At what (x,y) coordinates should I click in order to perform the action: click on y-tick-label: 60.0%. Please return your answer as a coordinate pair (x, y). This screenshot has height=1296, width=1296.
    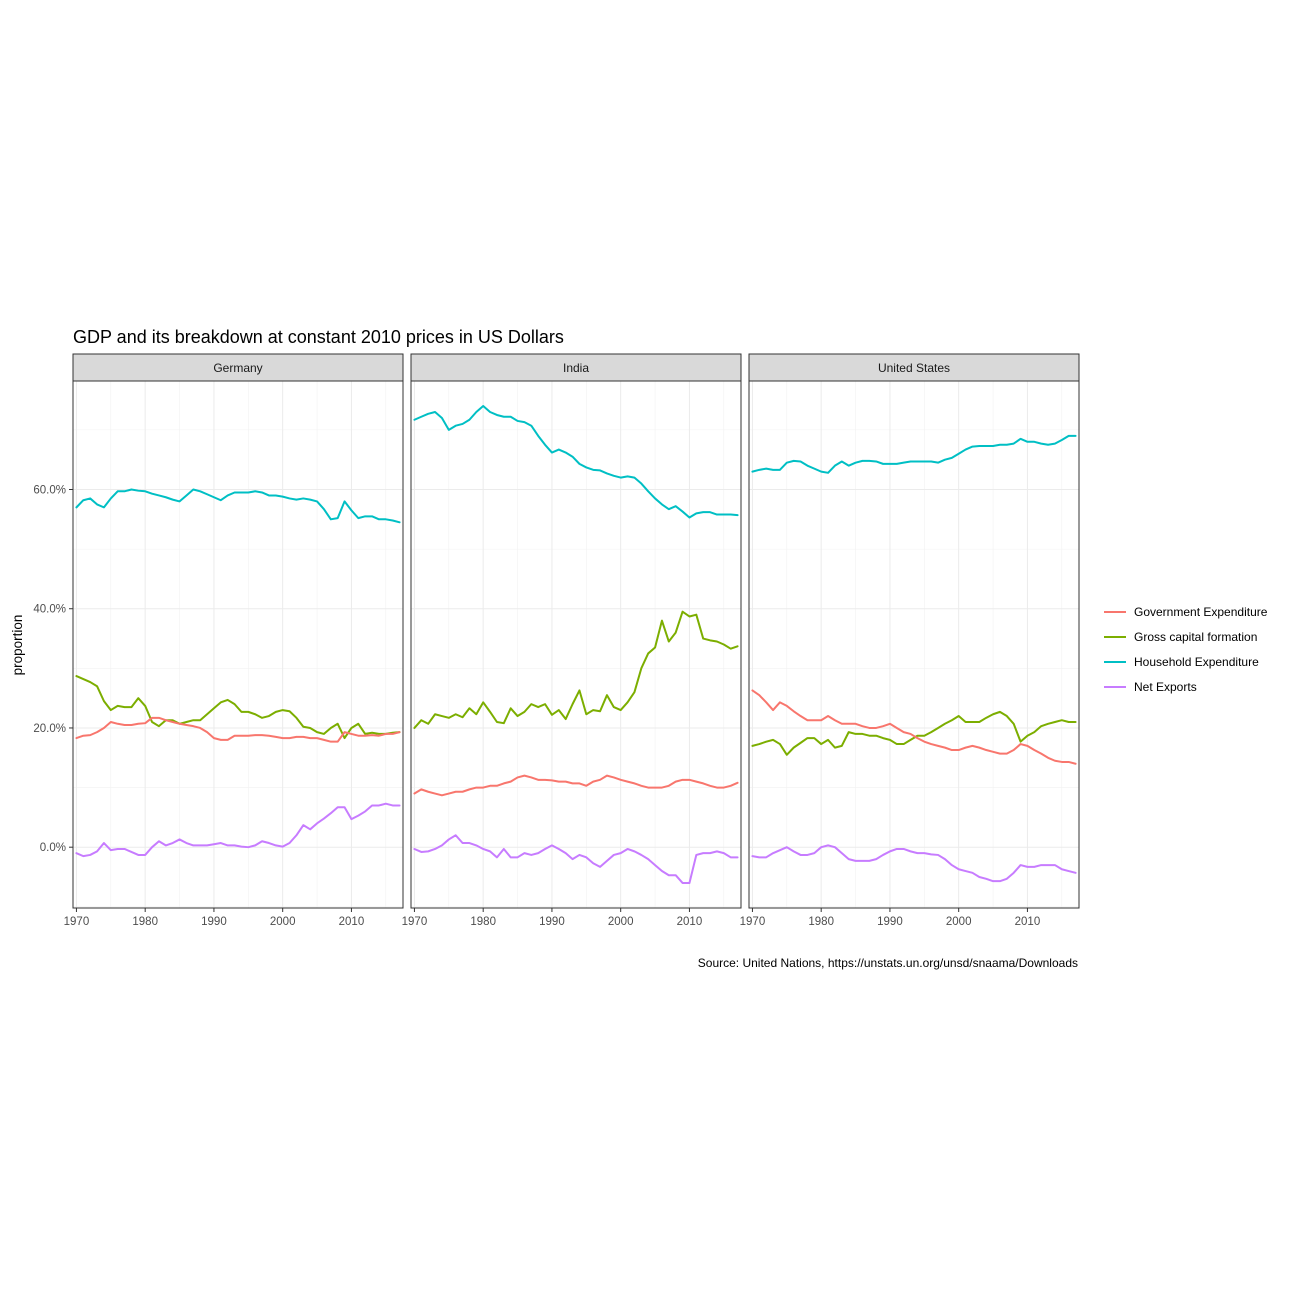
    Looking at the image, I should click on (49, 491).